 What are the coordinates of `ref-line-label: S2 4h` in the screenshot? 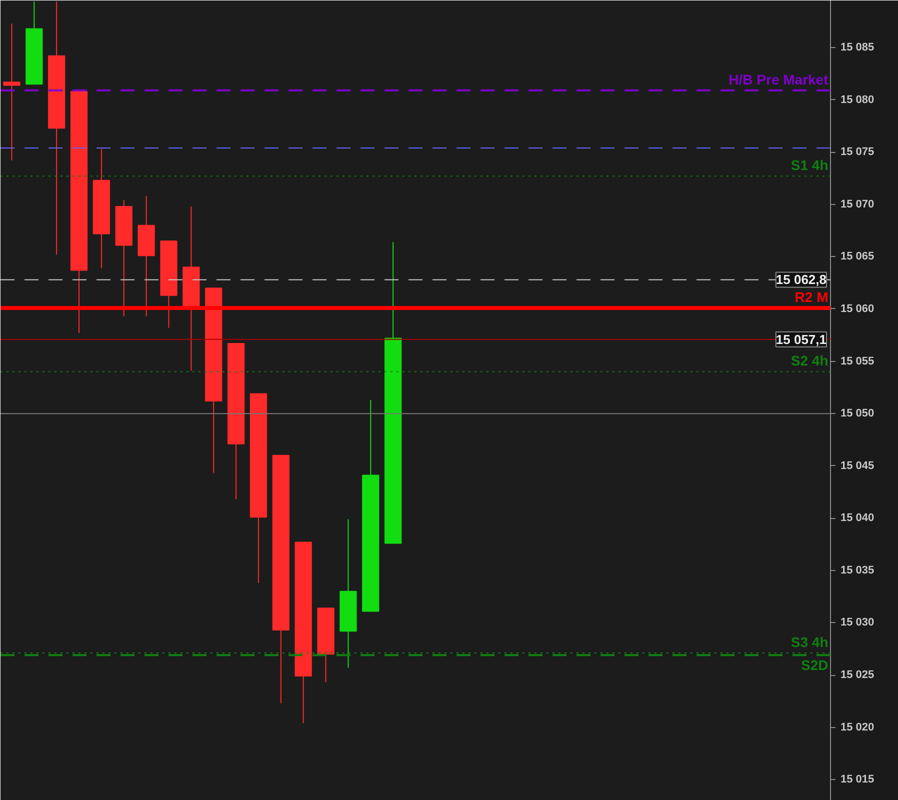 It's located at (809, 360).